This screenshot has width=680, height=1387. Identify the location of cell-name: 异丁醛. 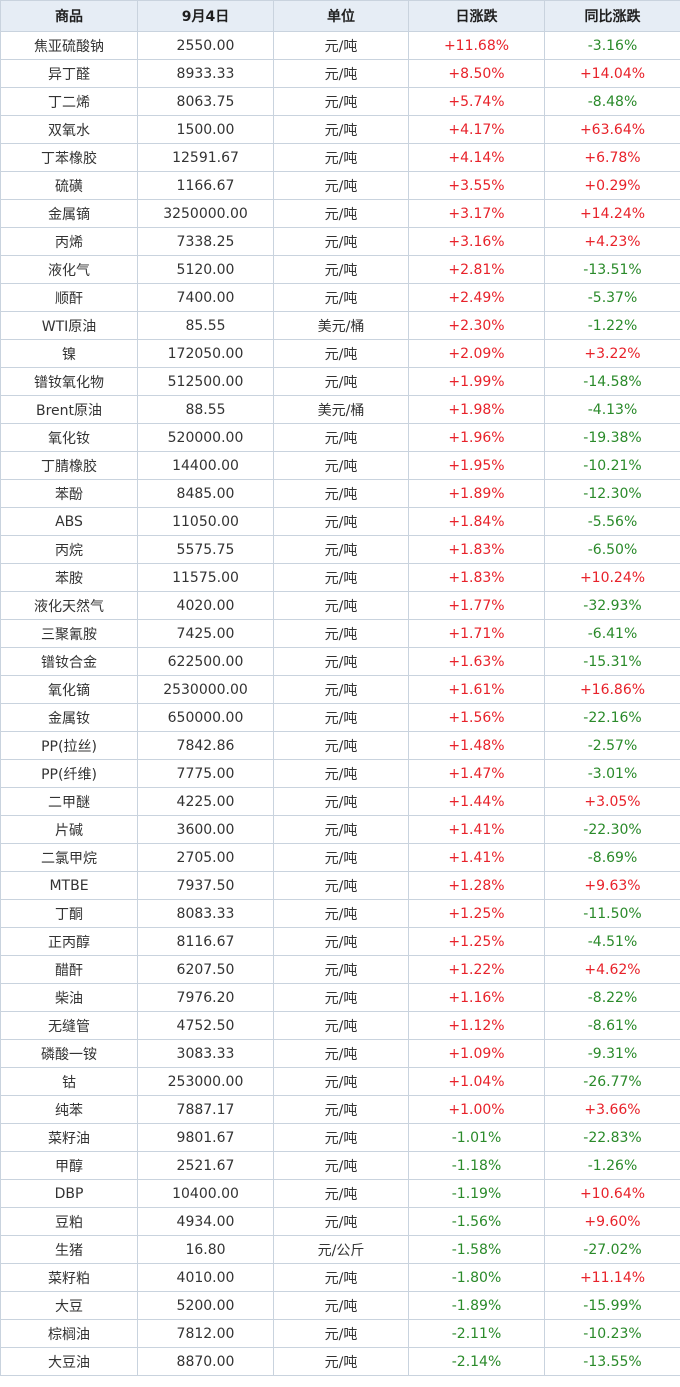
(69, 73).